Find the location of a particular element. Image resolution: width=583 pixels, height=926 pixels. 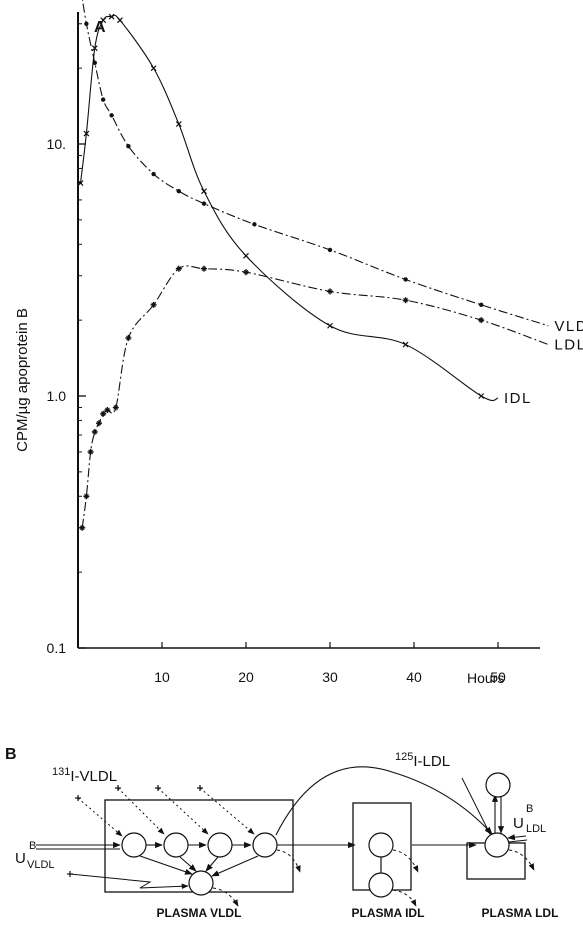

x-tick-label: 20 is located at coordinates (246, 677).